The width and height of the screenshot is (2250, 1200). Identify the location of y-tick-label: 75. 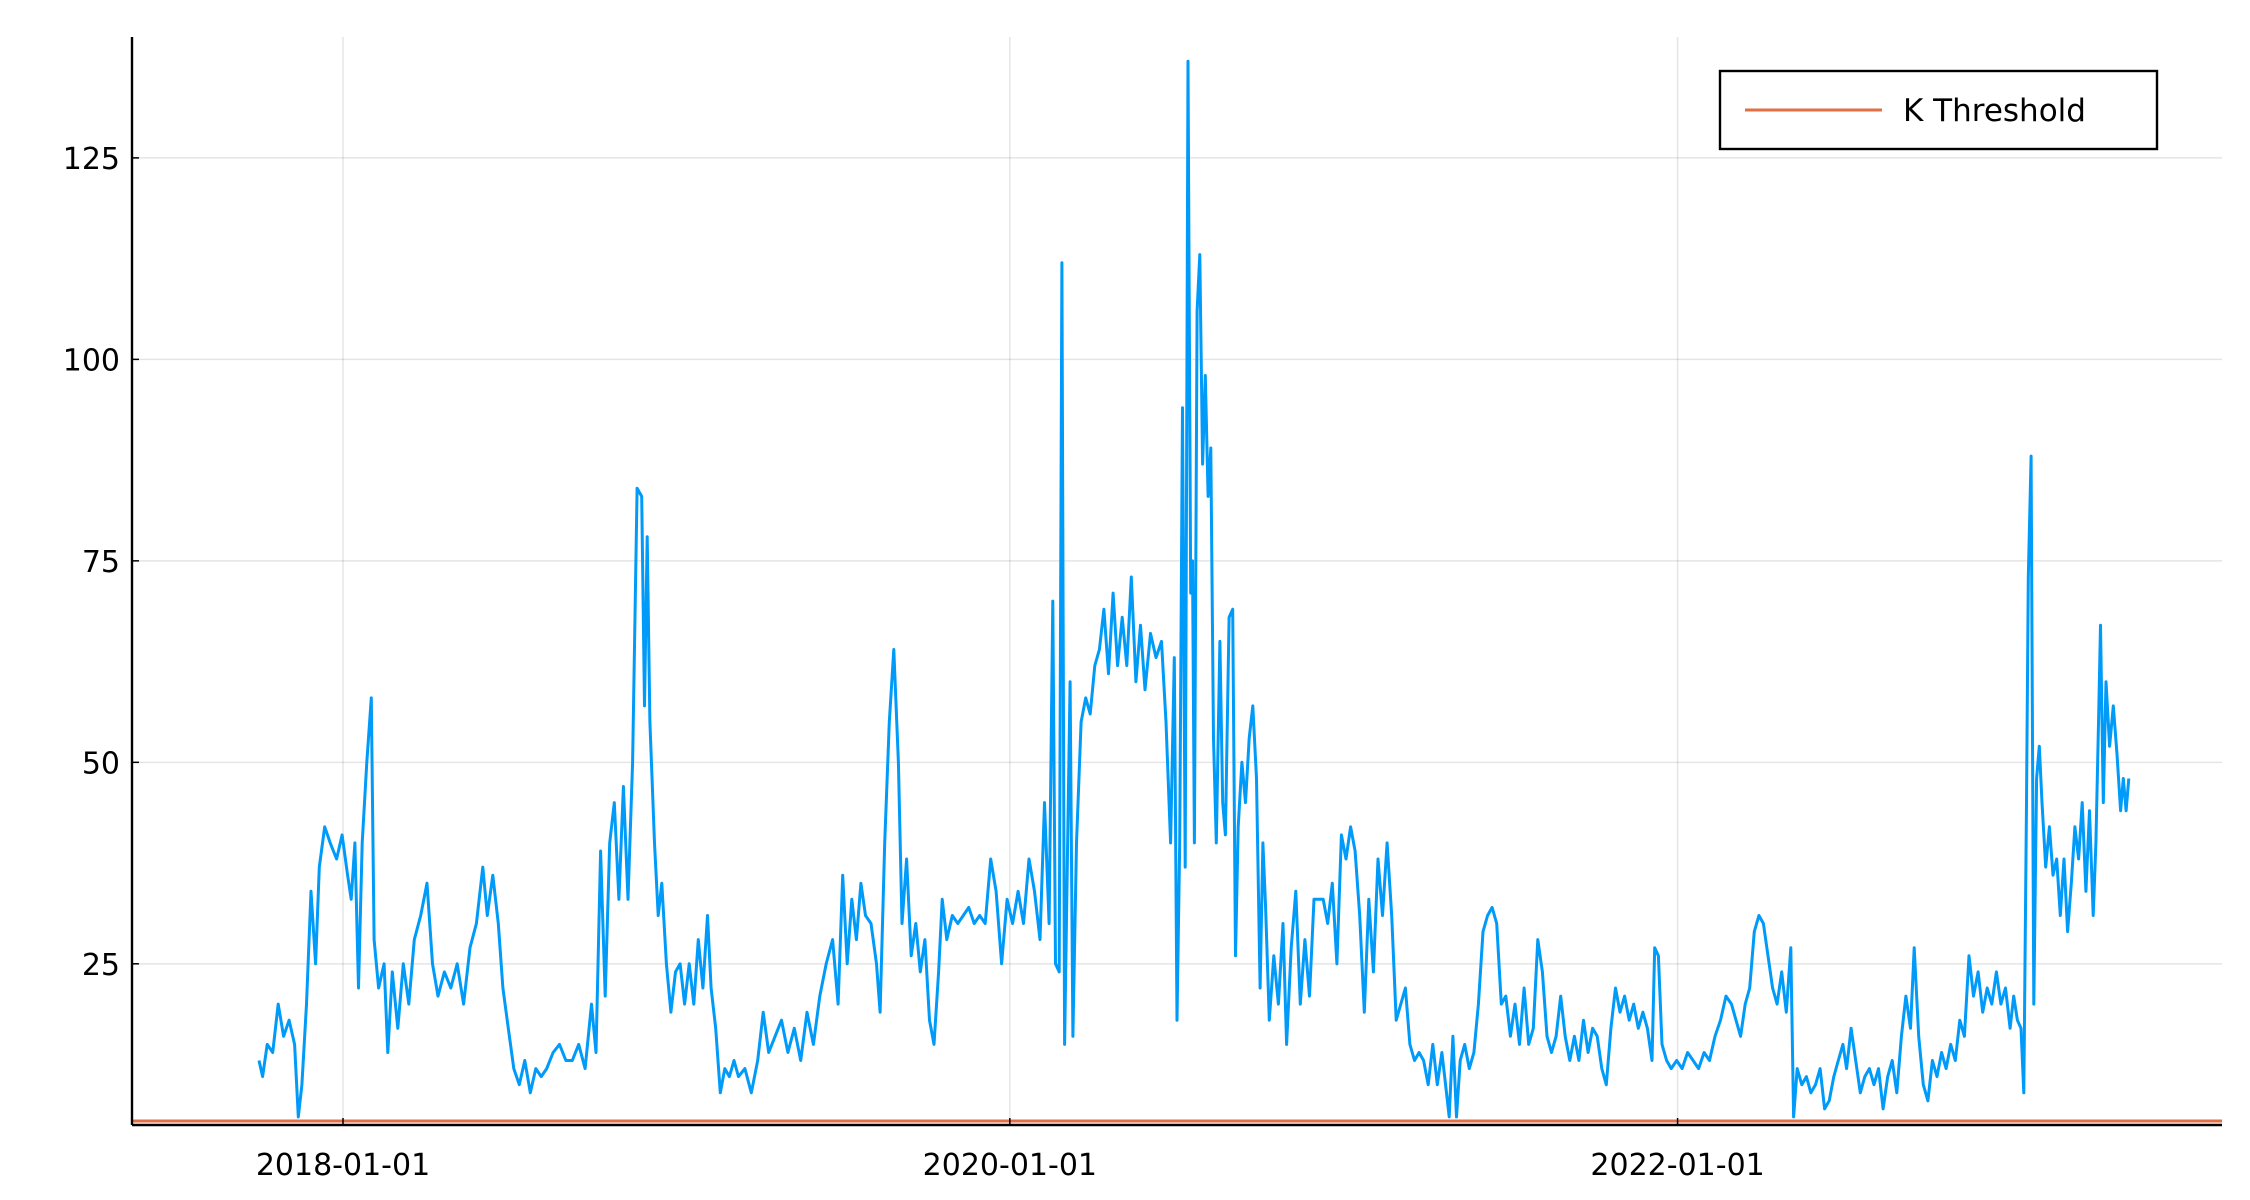
(101, 562).